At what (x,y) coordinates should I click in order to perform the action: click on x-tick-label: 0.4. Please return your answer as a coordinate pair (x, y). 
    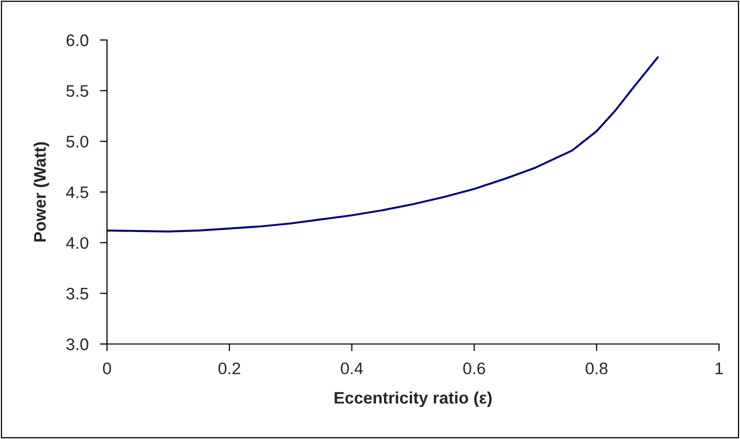
    Looking at the image, I should click on (351, 368).